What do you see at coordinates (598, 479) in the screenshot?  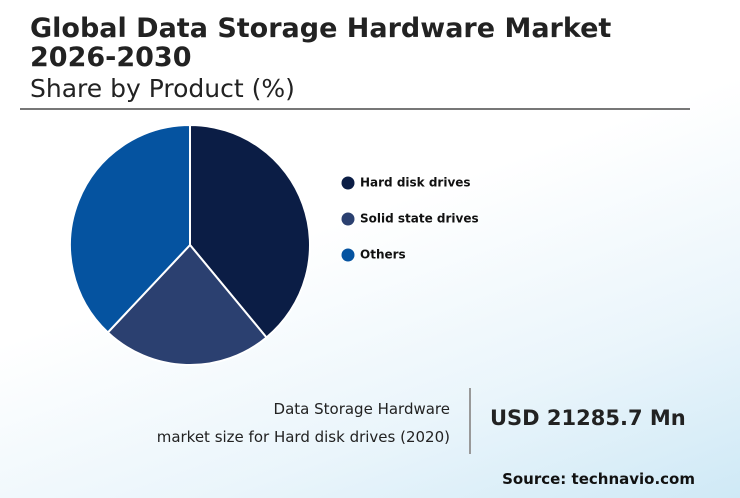 I see `source: Source: technavio.com` at bounding box center [598, 479].